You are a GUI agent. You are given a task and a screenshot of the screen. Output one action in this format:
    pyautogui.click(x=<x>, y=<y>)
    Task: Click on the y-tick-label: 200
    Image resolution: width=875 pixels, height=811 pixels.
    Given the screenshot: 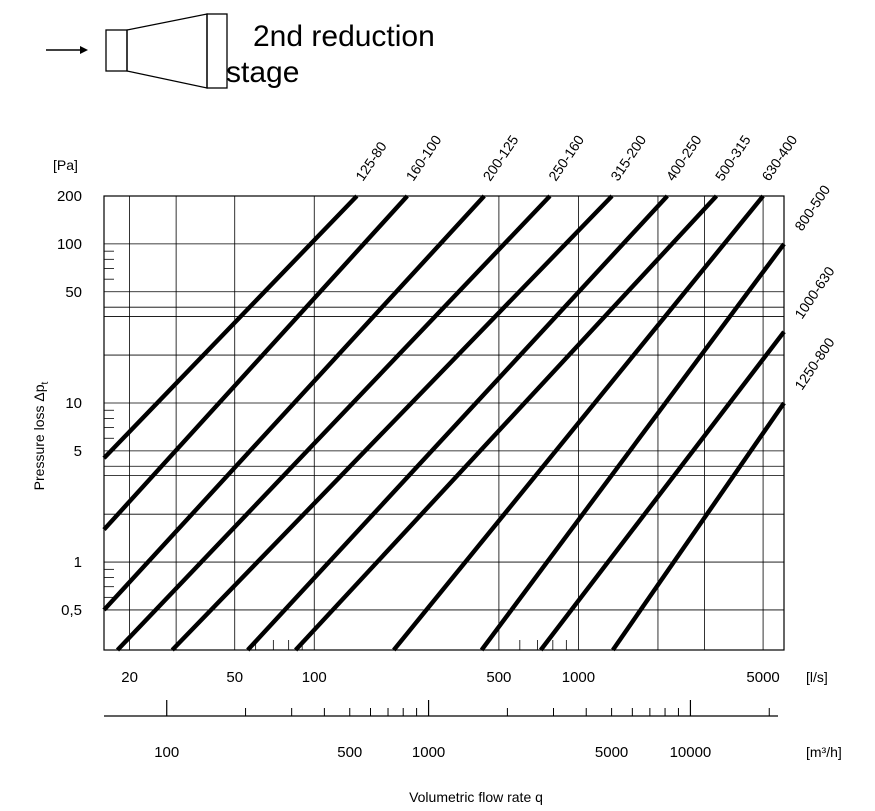 What is the action you would take?
    pyautogui.click(x=69, y=196)
    